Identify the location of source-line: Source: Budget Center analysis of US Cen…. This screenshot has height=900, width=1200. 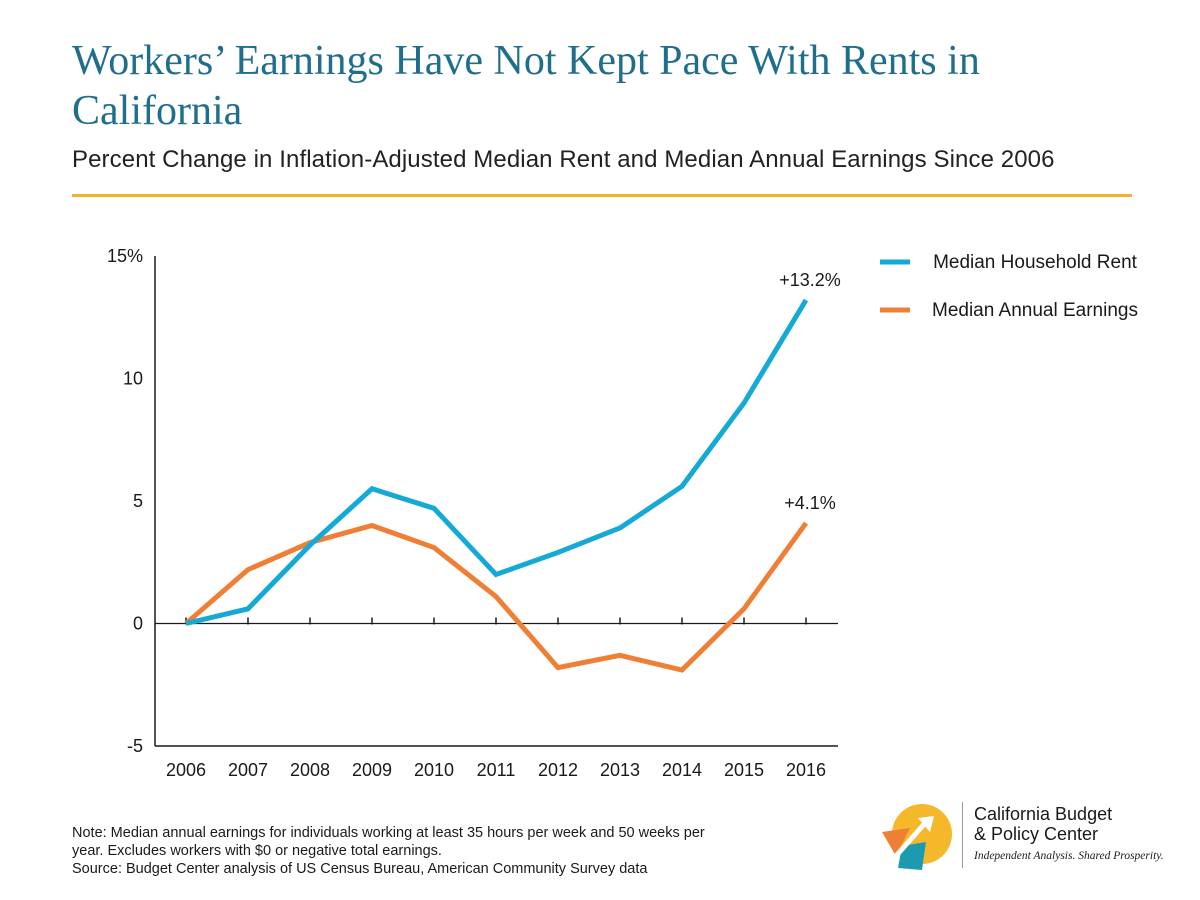
(360, 869).